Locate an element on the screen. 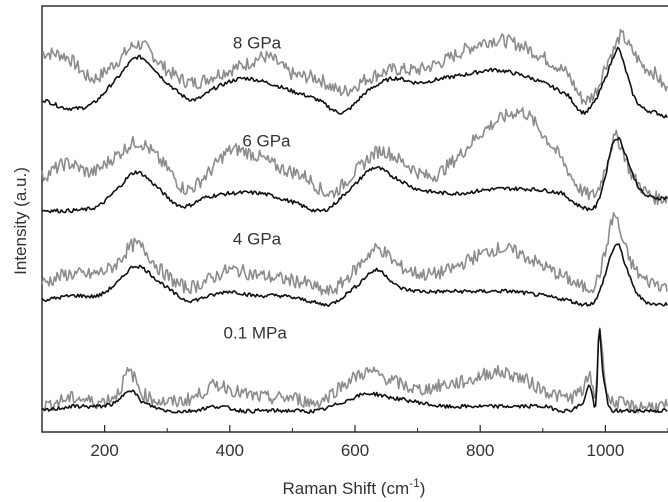 This screenshot has height=502, width=668. x-tick-label: 1000 is located at coordinates (605, 450).